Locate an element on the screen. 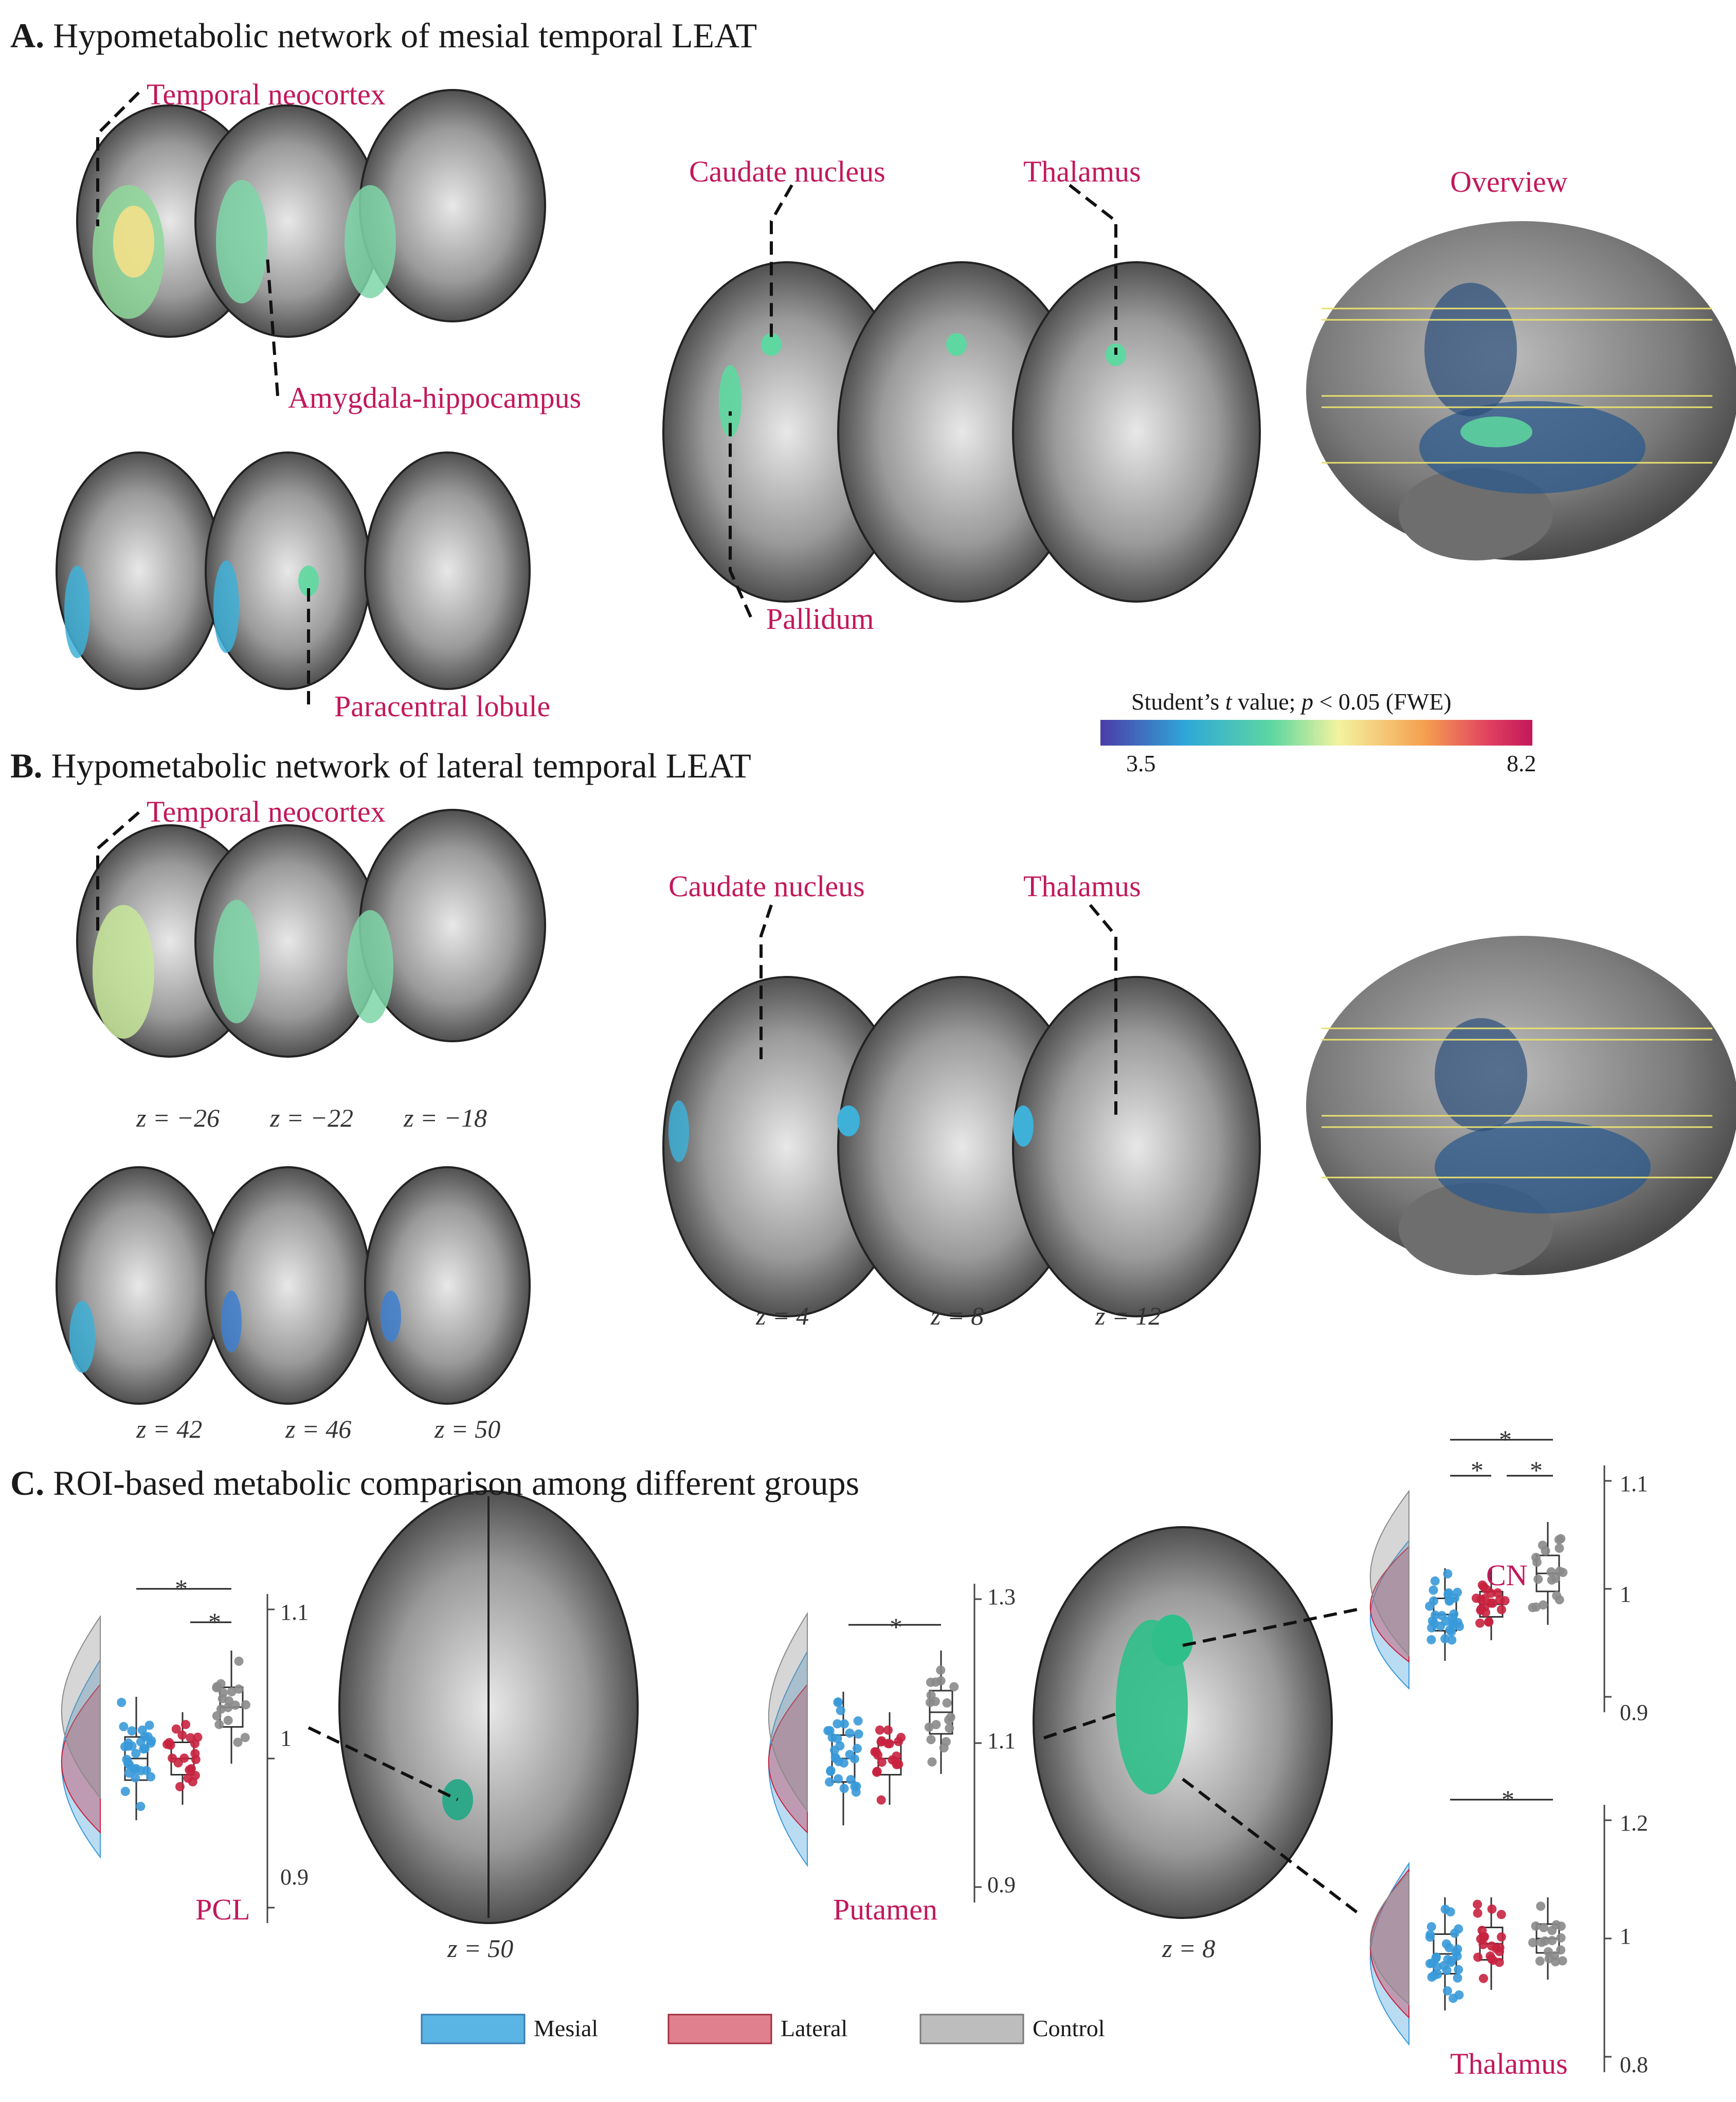  c-legend-swatches is located at coordinates (723, 2029).